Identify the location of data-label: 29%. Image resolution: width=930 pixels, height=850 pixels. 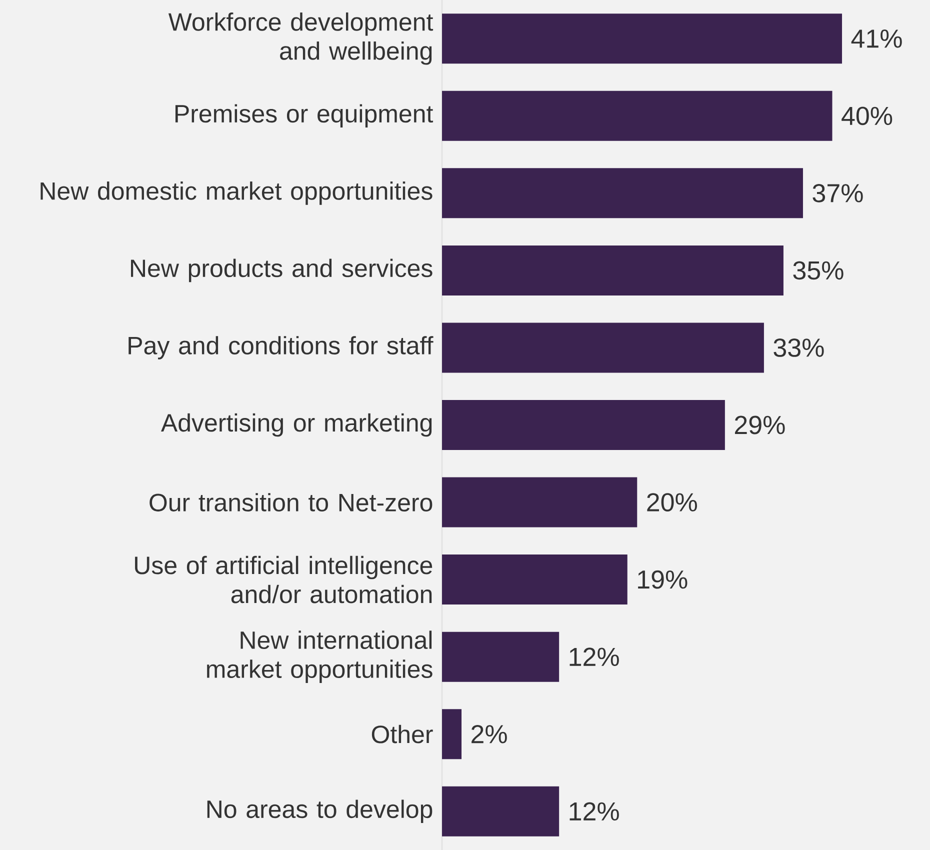
(759, 425).